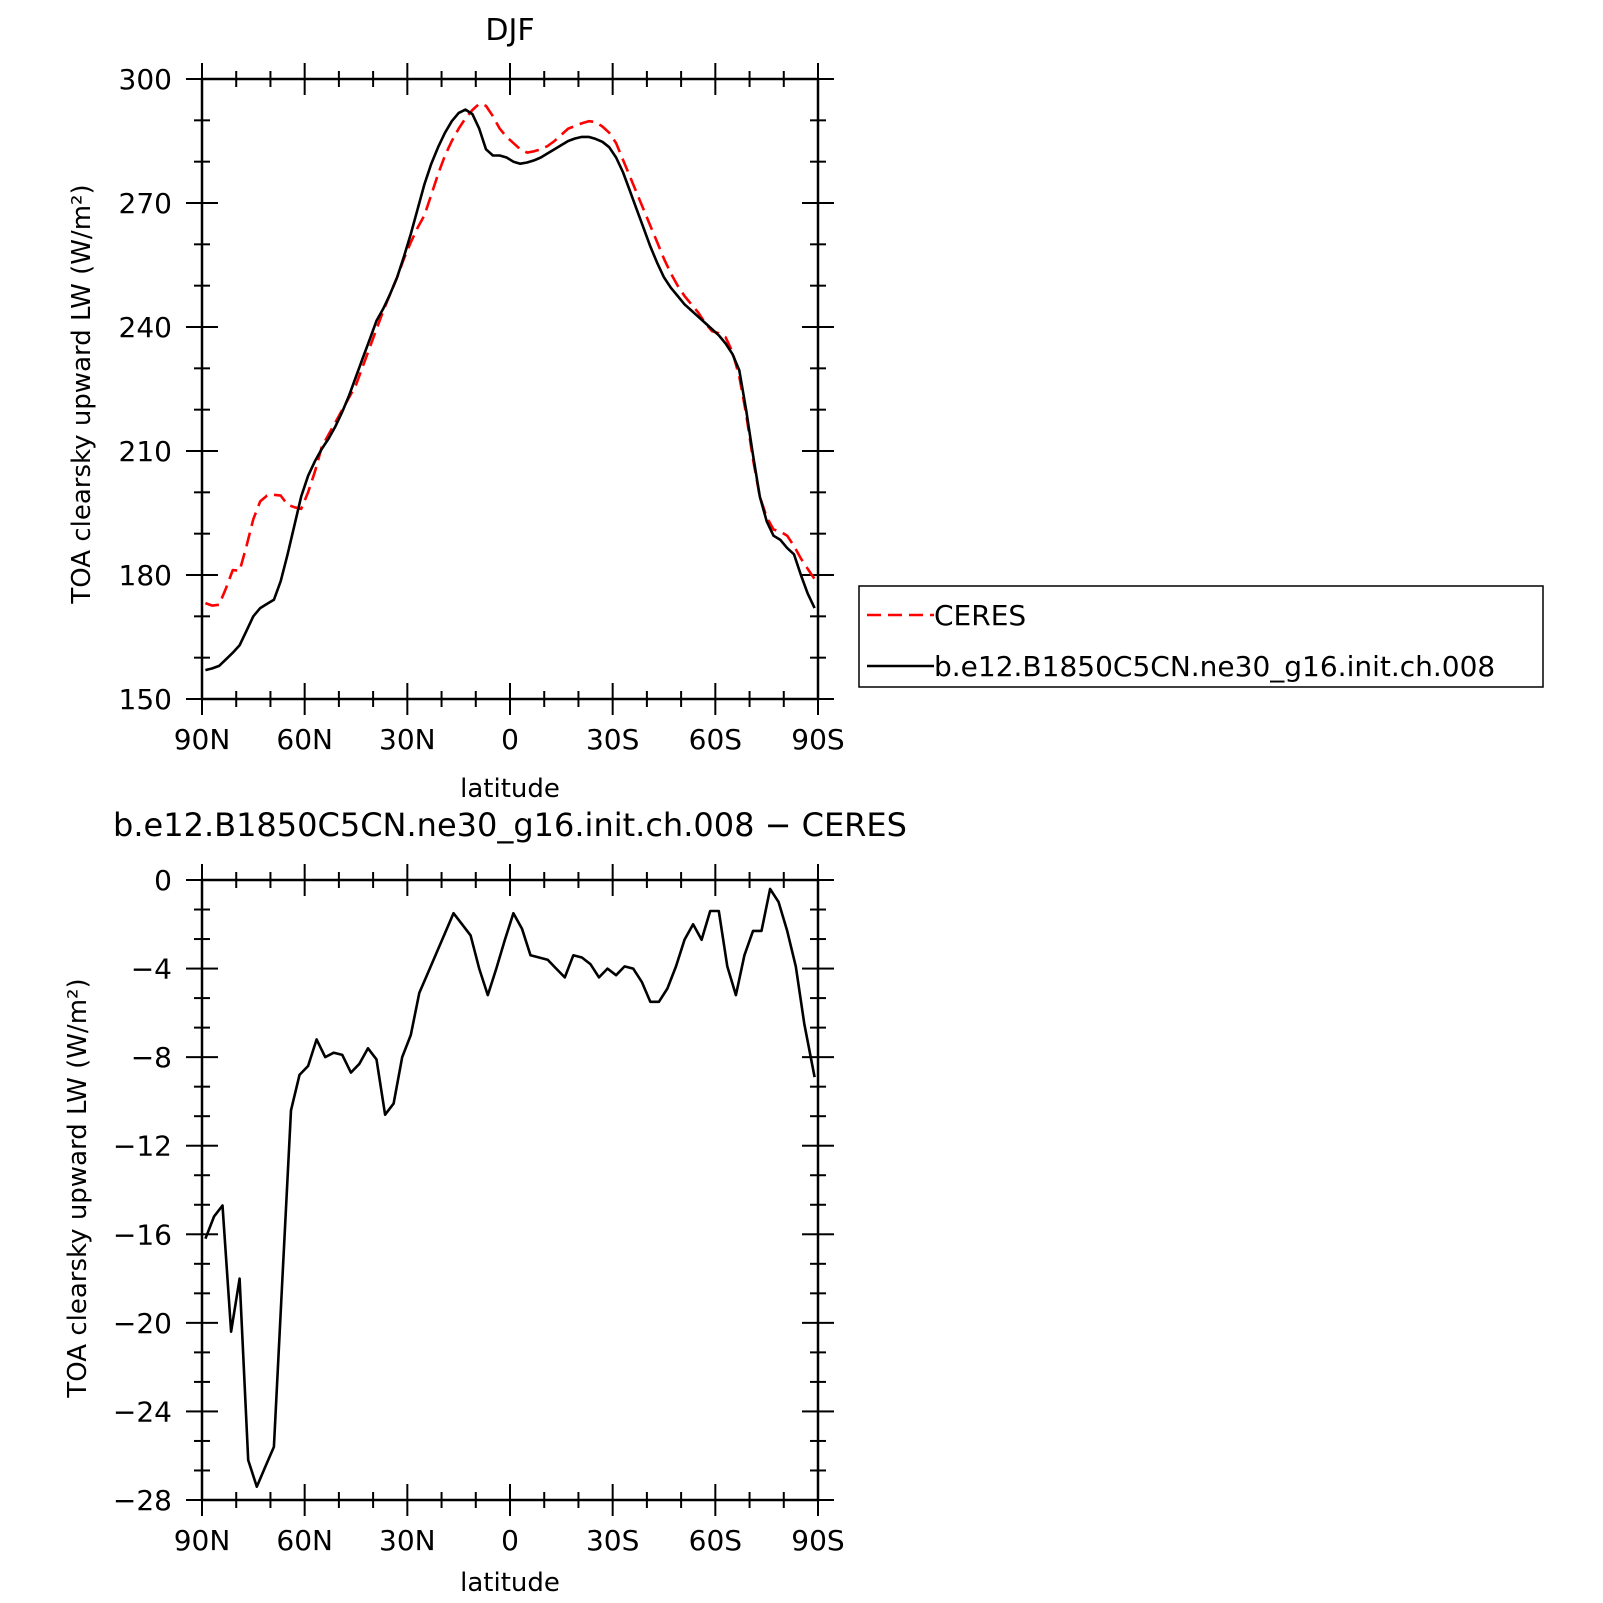 The height and width of the screenshot is (1603, 1603). Describe the element at coordinates (510, 789) in the screenshot. I see `top-panel-x-axis-label: latitude` at that location.